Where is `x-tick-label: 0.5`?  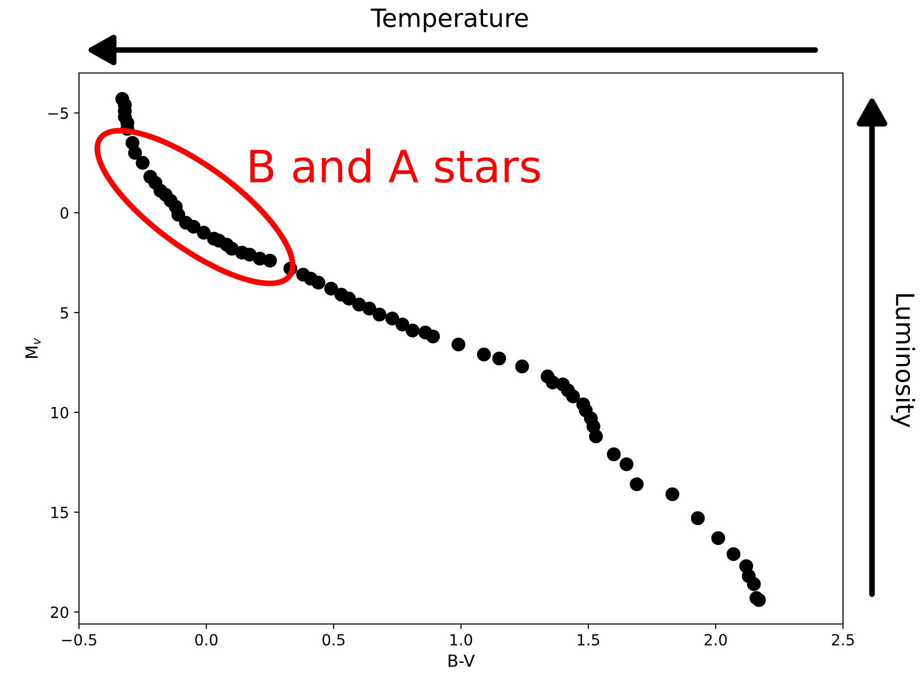 x-tick-label: 0.5 is located at coordinates (333, 640).